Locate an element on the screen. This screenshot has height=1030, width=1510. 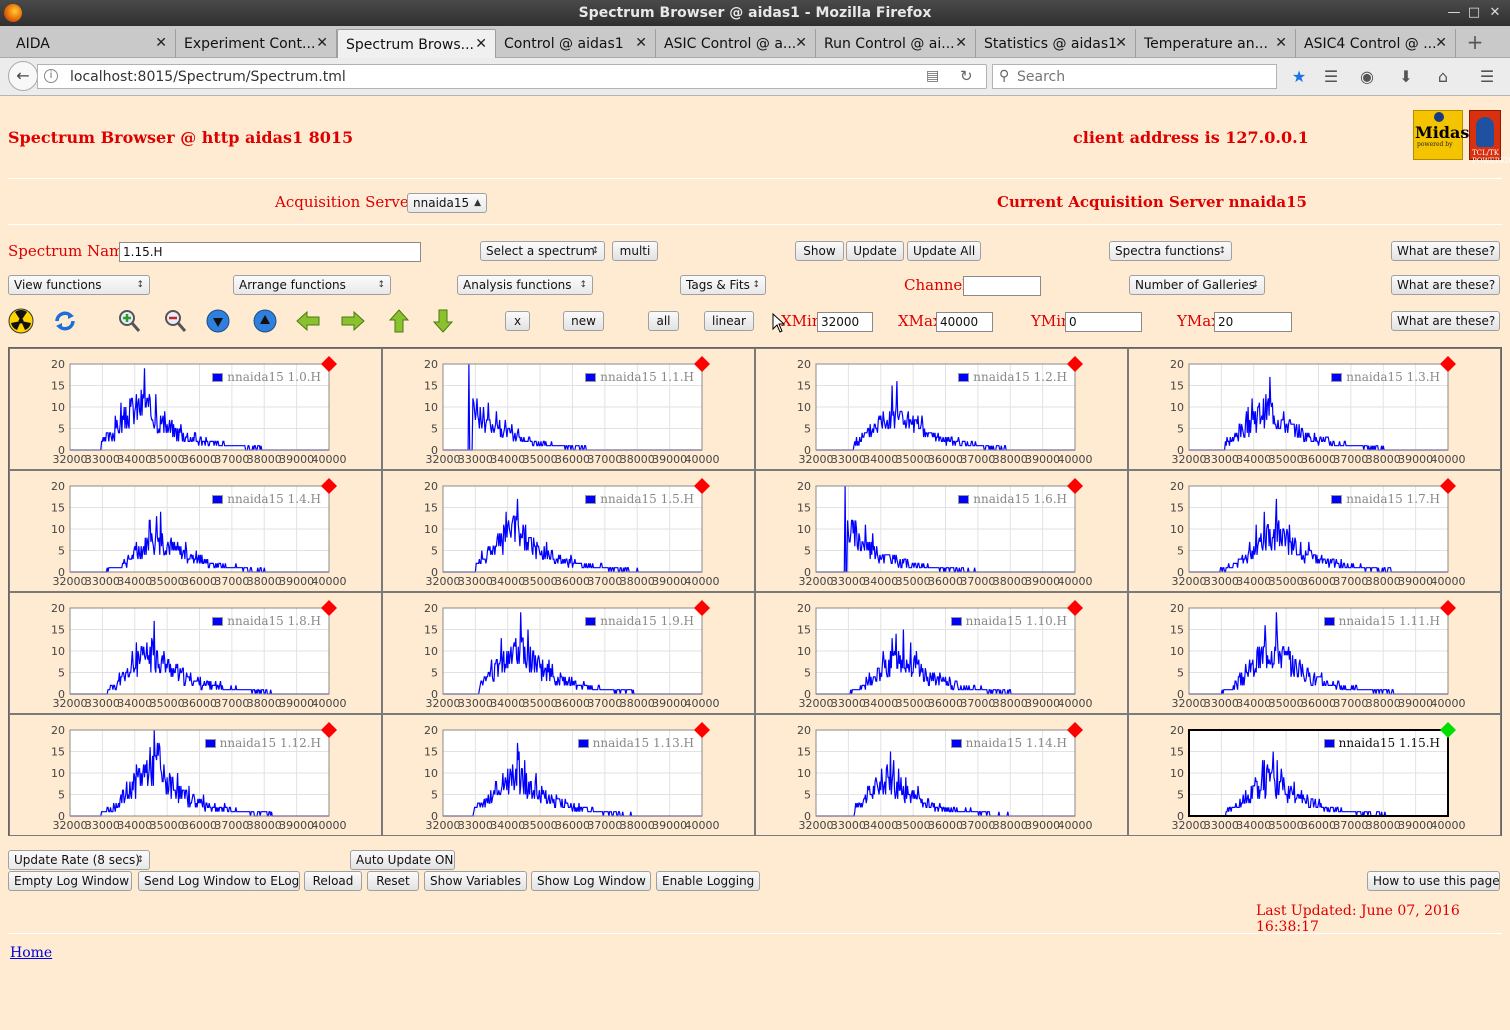
bookmark-star-icon: ★ is located at coordinates (1299, 76).